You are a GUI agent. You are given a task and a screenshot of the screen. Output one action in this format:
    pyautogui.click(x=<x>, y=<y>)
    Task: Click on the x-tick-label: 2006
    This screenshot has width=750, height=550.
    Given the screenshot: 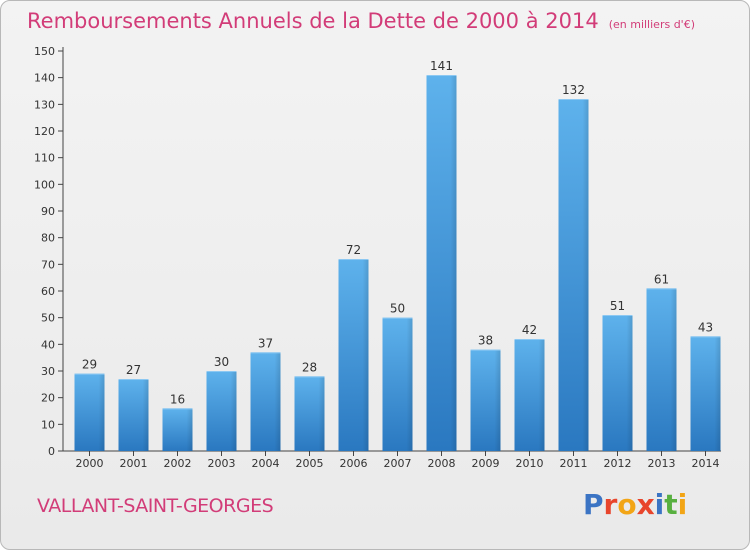 What is the action you would take?
    pyautogui.click(x=354, y=463)
    